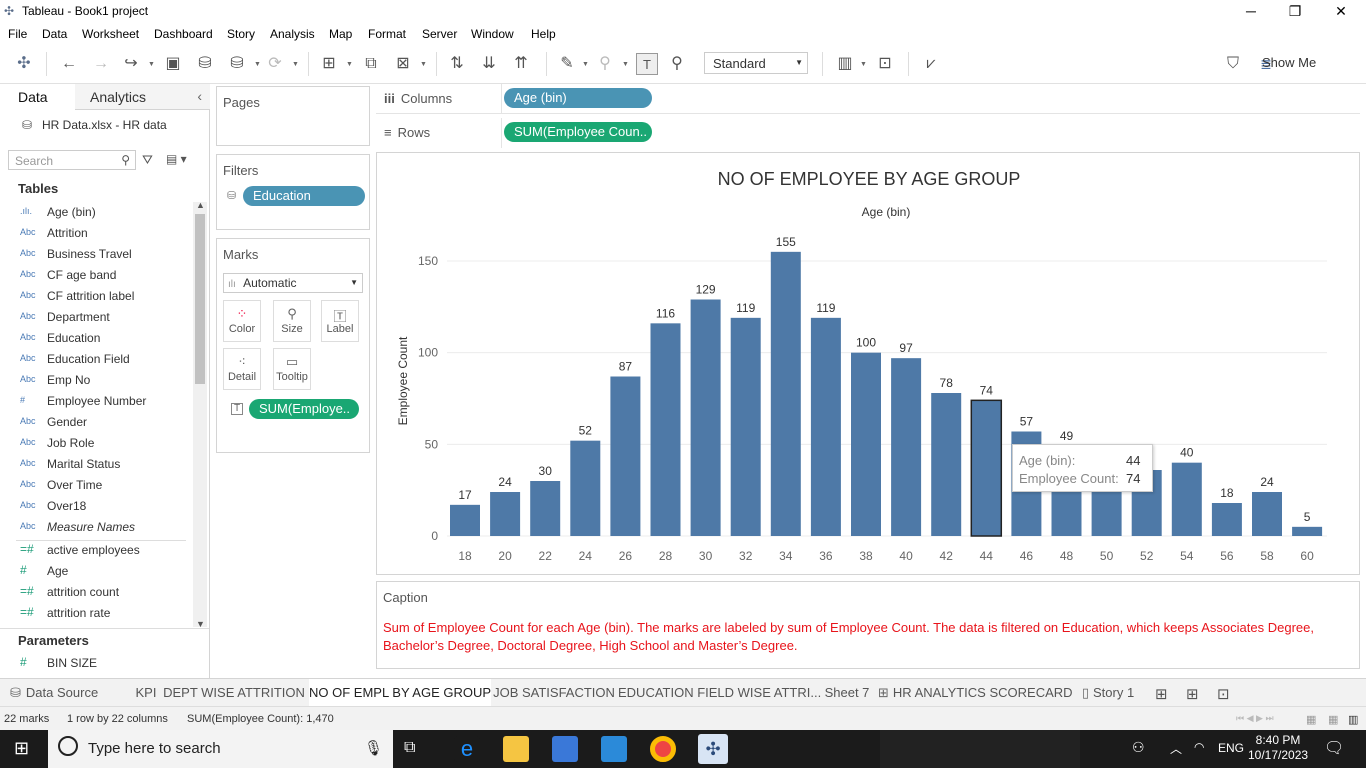  I want to click on menu-data: Data, so click(55, 34).